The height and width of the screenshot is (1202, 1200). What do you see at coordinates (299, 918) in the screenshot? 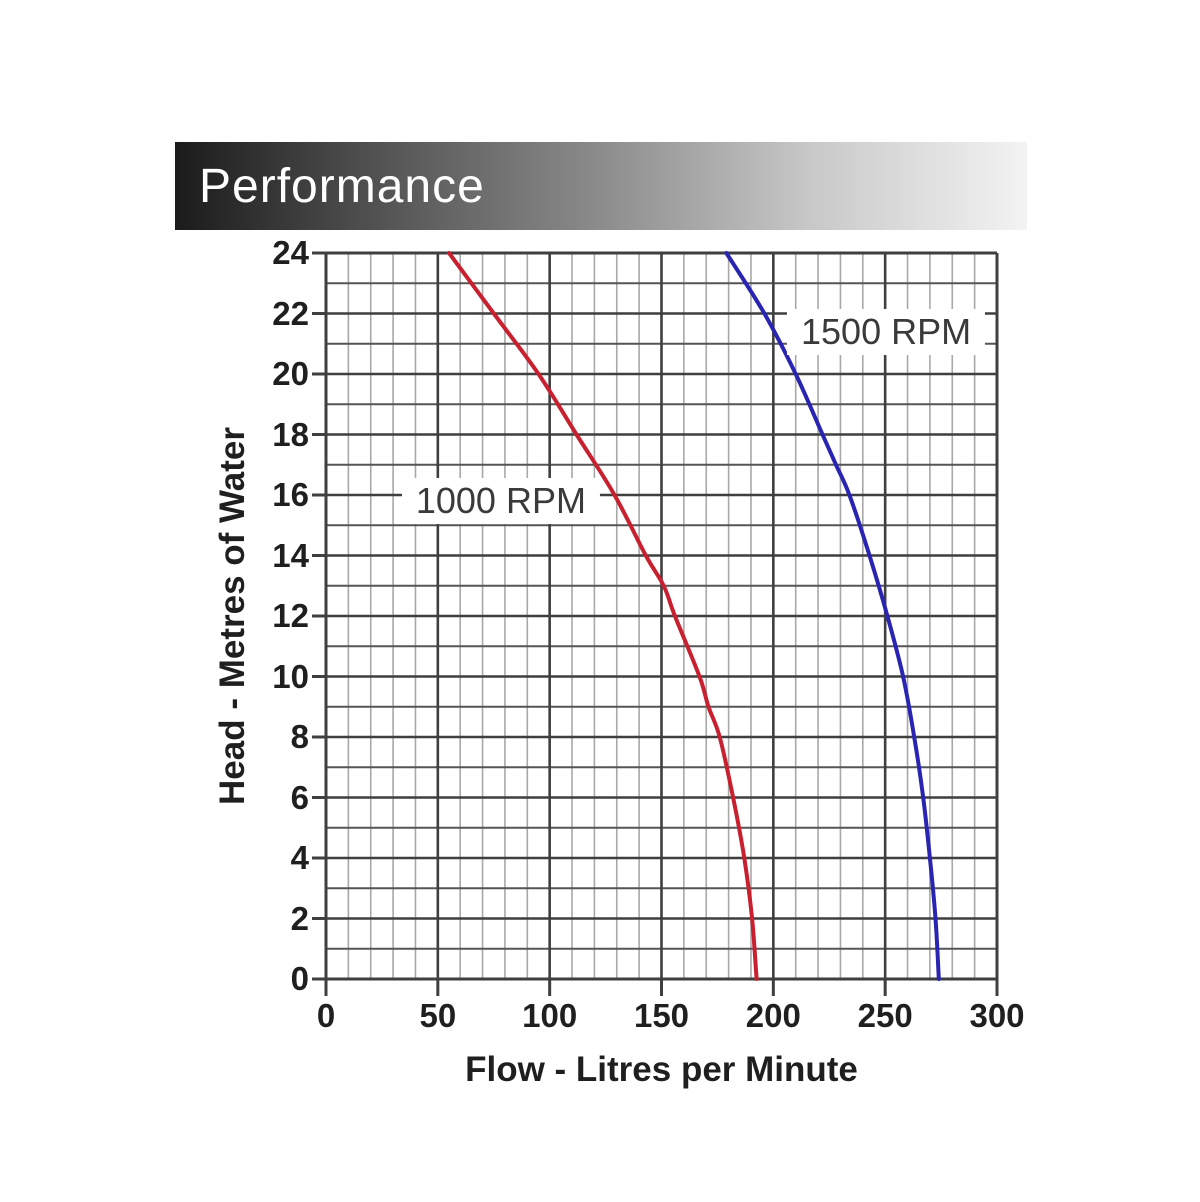
I see `y-tick-label: 2` at bounding box center [299, 918].